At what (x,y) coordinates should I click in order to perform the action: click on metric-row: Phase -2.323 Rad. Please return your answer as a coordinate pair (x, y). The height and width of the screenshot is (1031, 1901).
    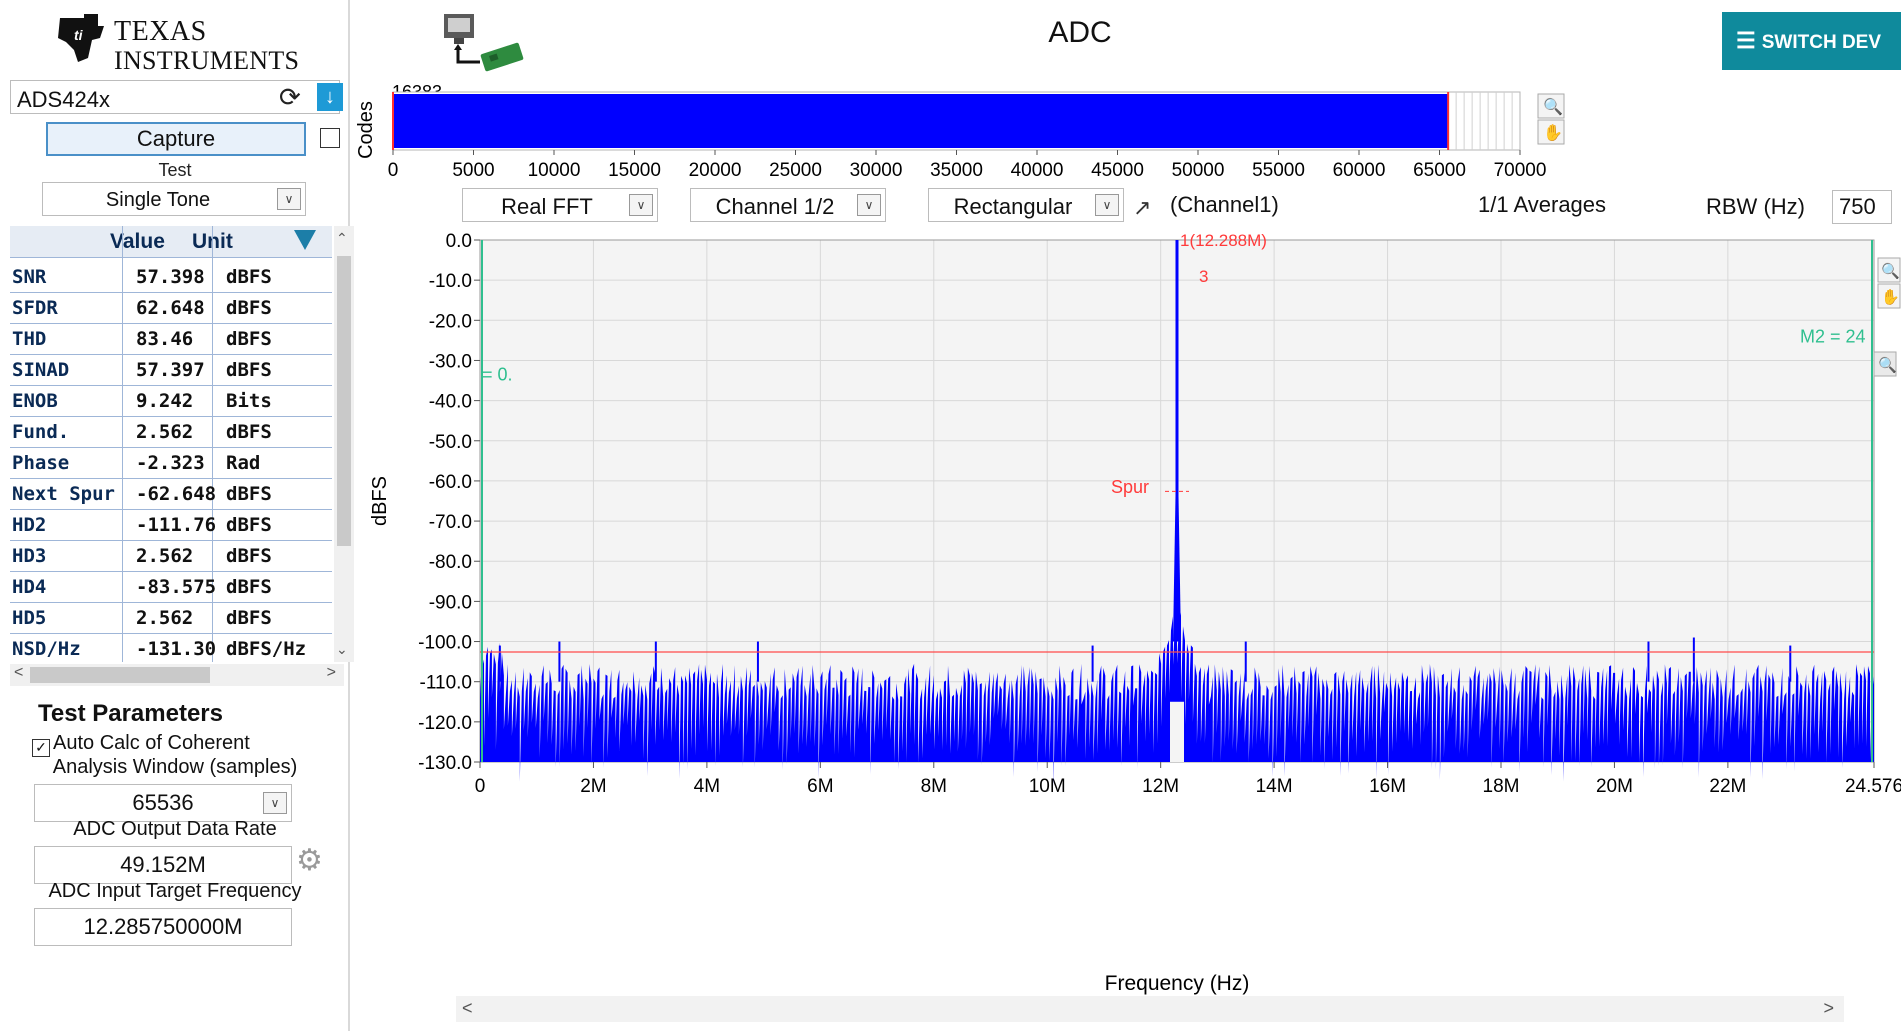
    Looking at the image, I should click on (171, 463).